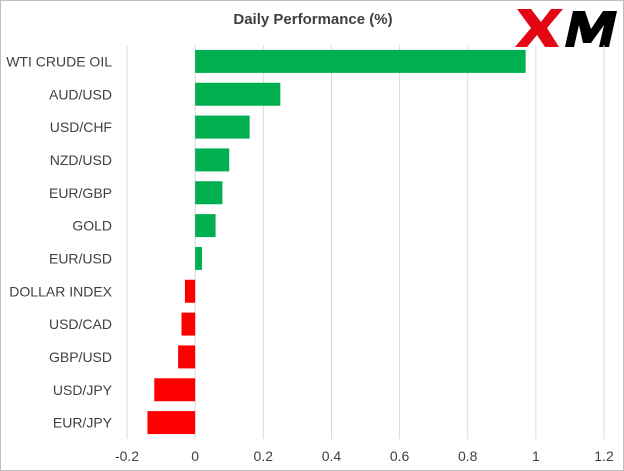  What do you see at coordinates (171, 423) in the screenshot?
I see `bar-eur-jpy` at bounding box center [171, 423].